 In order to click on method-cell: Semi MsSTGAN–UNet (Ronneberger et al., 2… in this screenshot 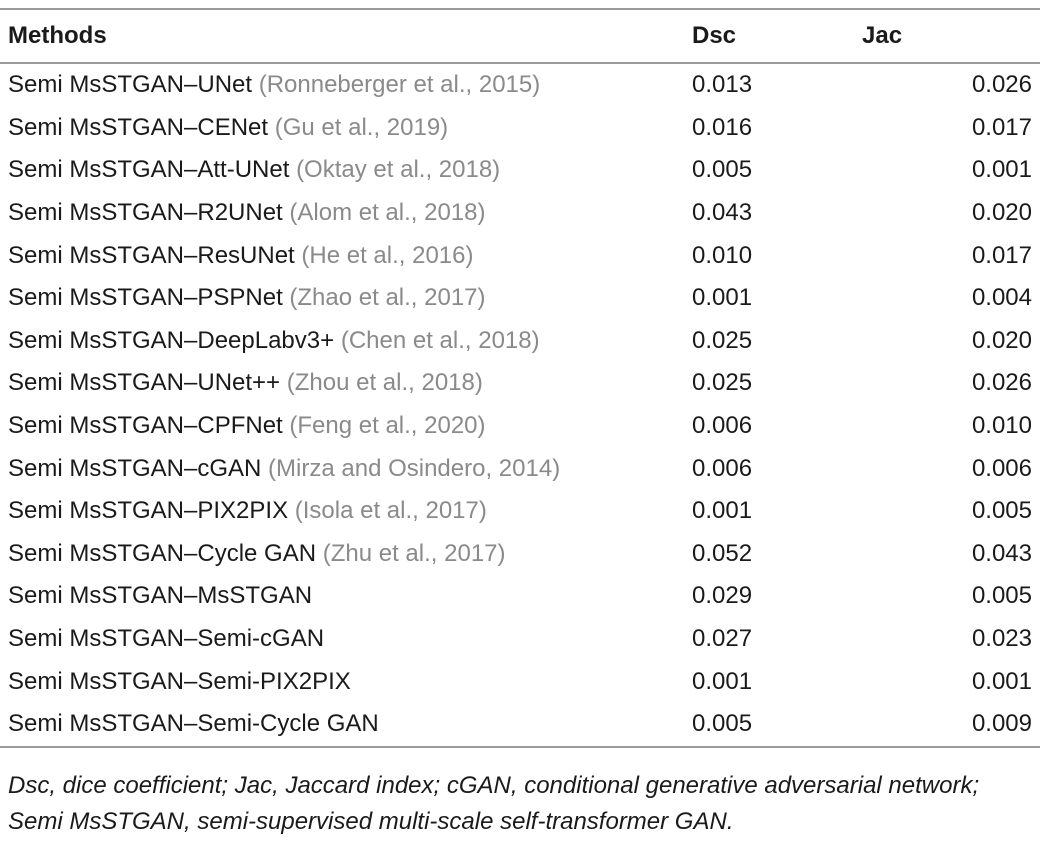, I will do `click(346, 85)`.